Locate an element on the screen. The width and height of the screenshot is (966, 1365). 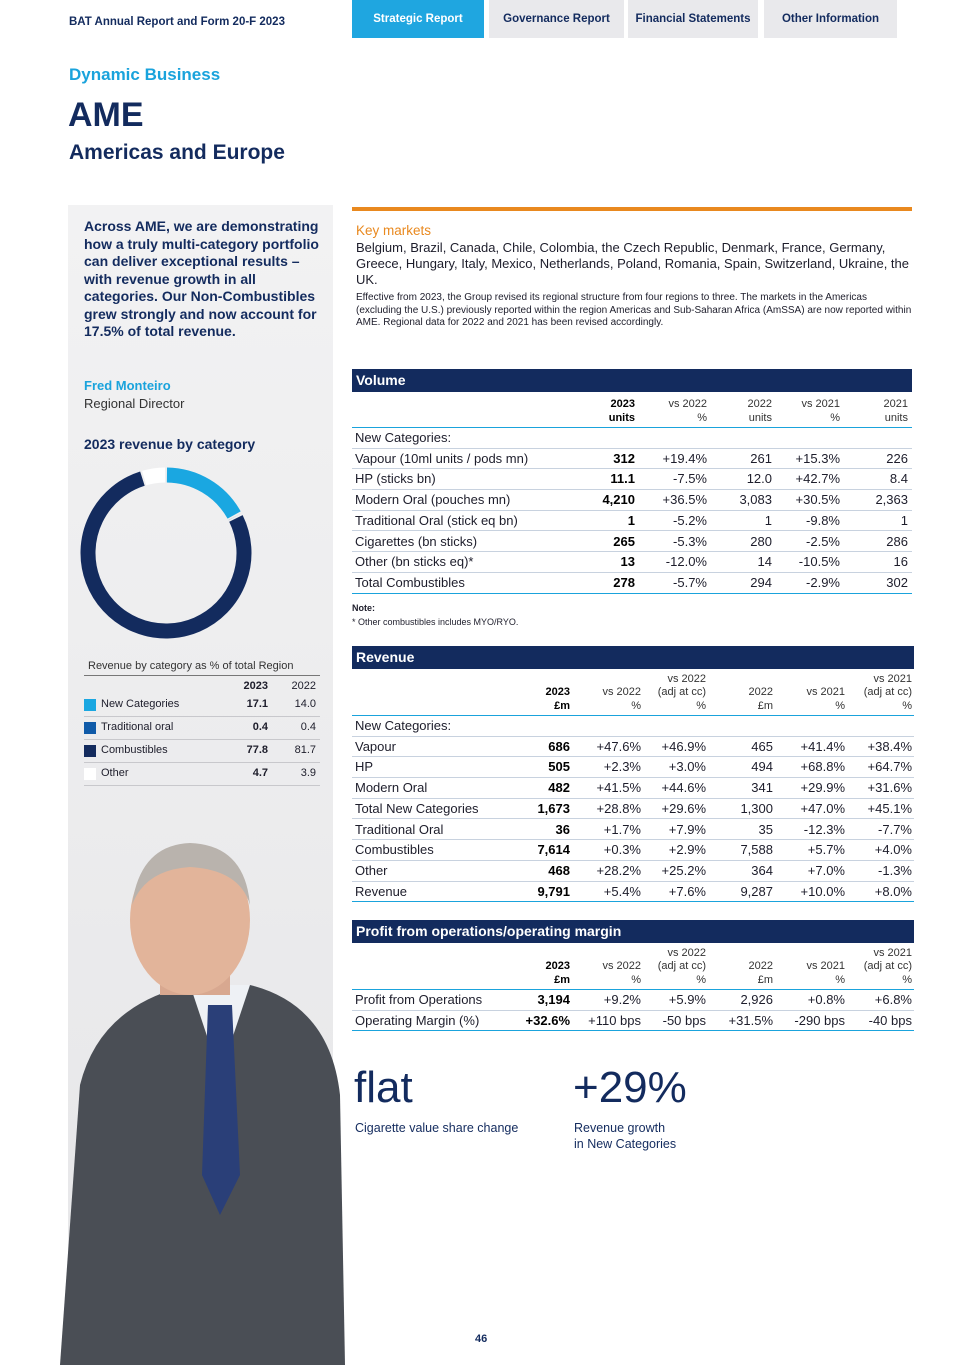
row-label: Revenue is located at coordinates (381, 891).